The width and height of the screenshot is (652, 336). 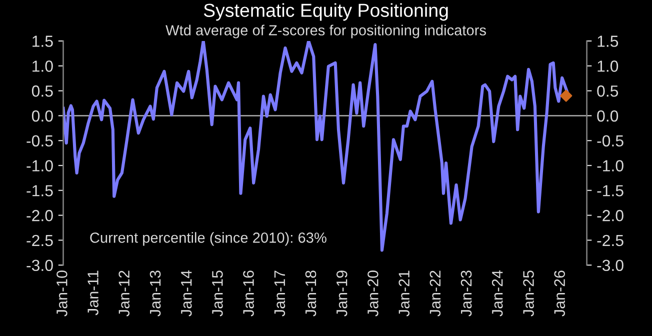 What do you see at coordinates (610, 240) in the screenshot?
I see `y2-tick-label: -2.5` at bounding box center [610, 240].